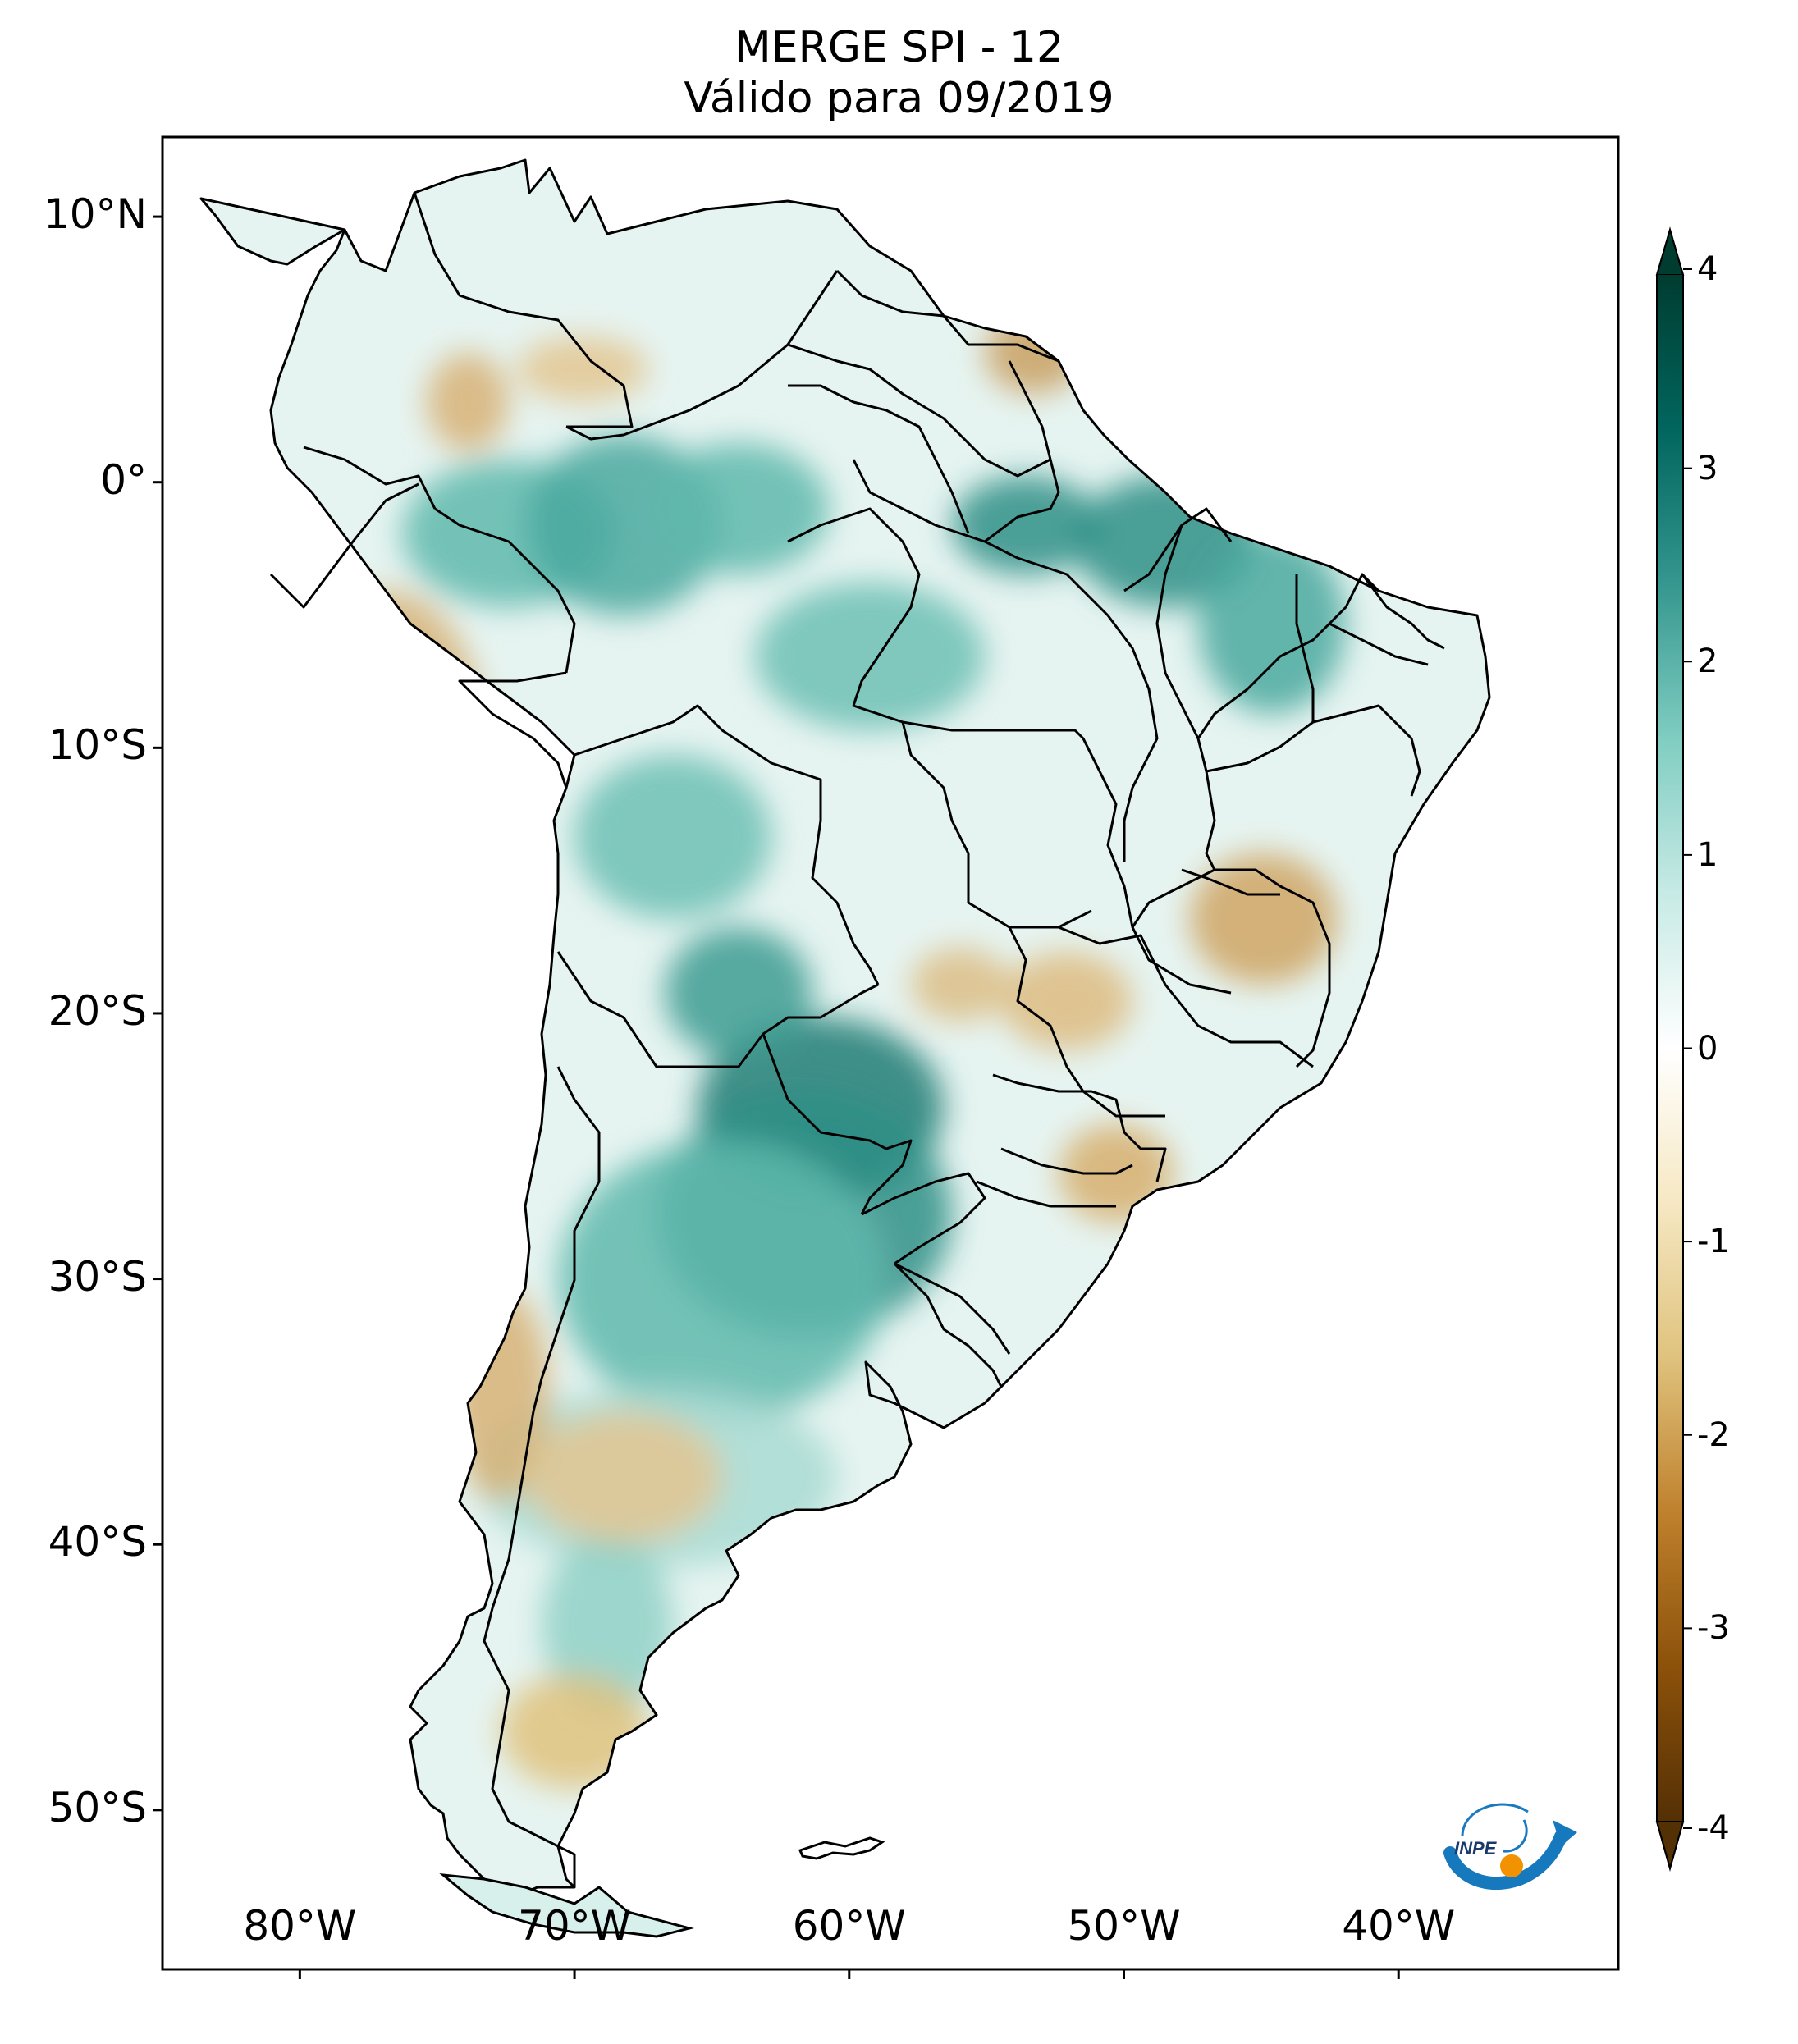 The width and height of the screenshot is (1798, 2044). Describe the element at coordinates (1707, 855) in the screenshot. I see `colorbar-label: 1` at that location.